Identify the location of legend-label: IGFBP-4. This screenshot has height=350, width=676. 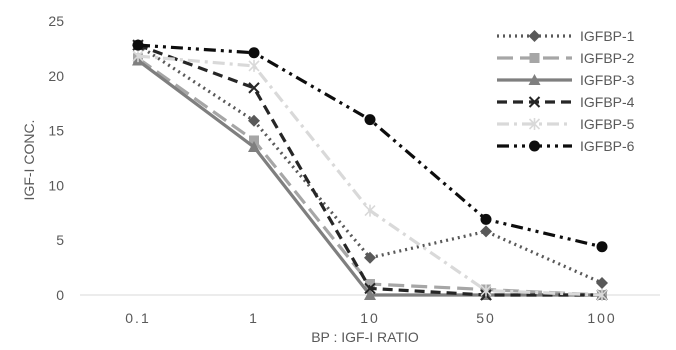
(607, 102).